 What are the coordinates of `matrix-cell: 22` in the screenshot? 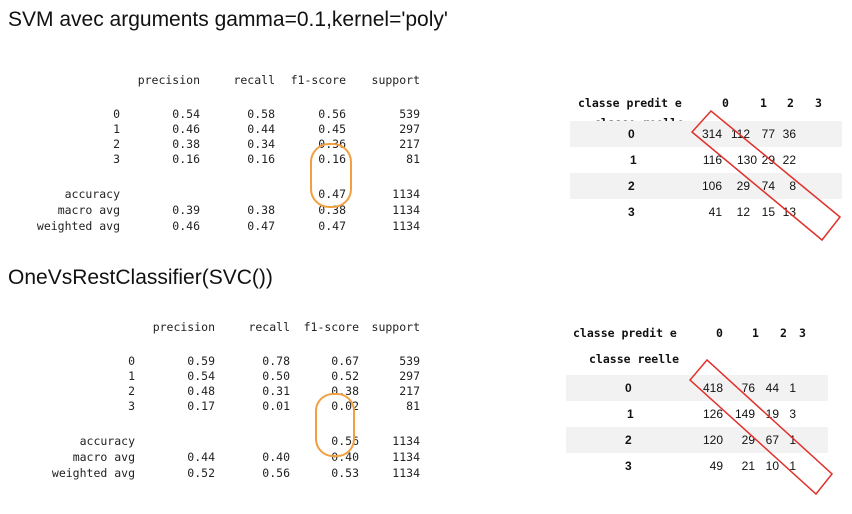 It's located at (789, 160).